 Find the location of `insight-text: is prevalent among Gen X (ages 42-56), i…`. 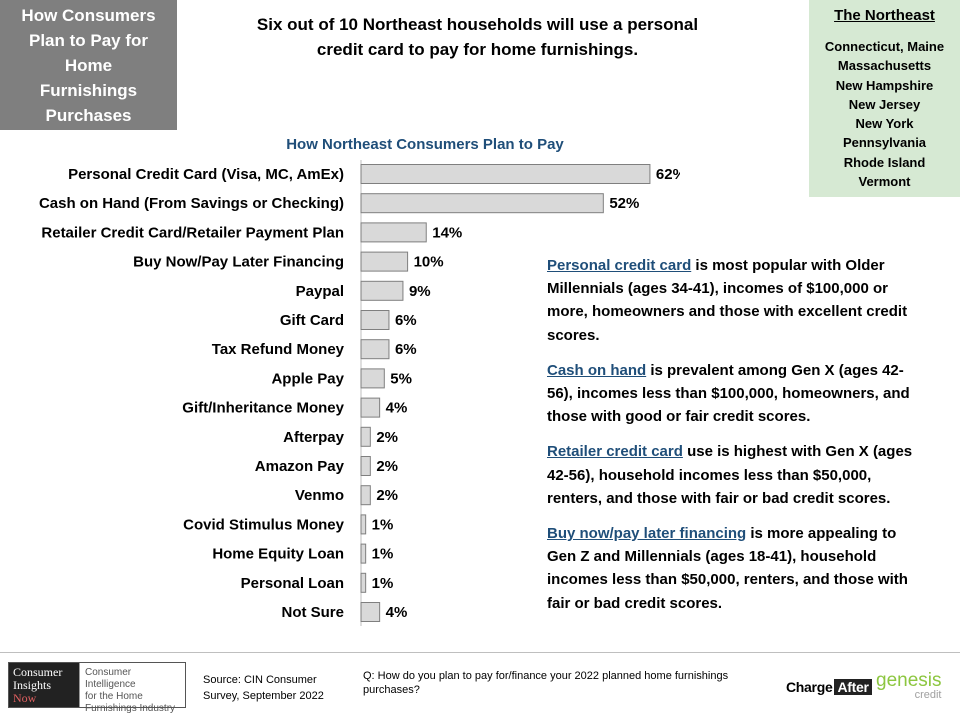

insight-text: is prevalent among Gen X (ages 42-56), i… is located at coordinates (728, 393).